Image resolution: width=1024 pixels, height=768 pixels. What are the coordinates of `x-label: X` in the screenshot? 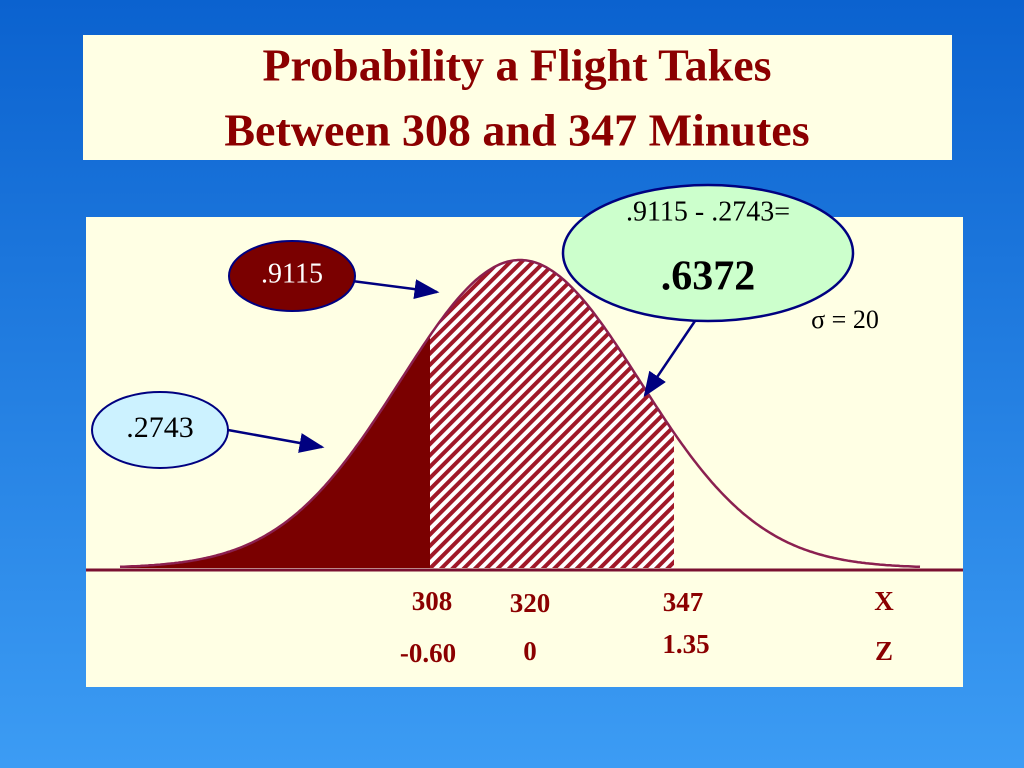 It's located at (884, 601).